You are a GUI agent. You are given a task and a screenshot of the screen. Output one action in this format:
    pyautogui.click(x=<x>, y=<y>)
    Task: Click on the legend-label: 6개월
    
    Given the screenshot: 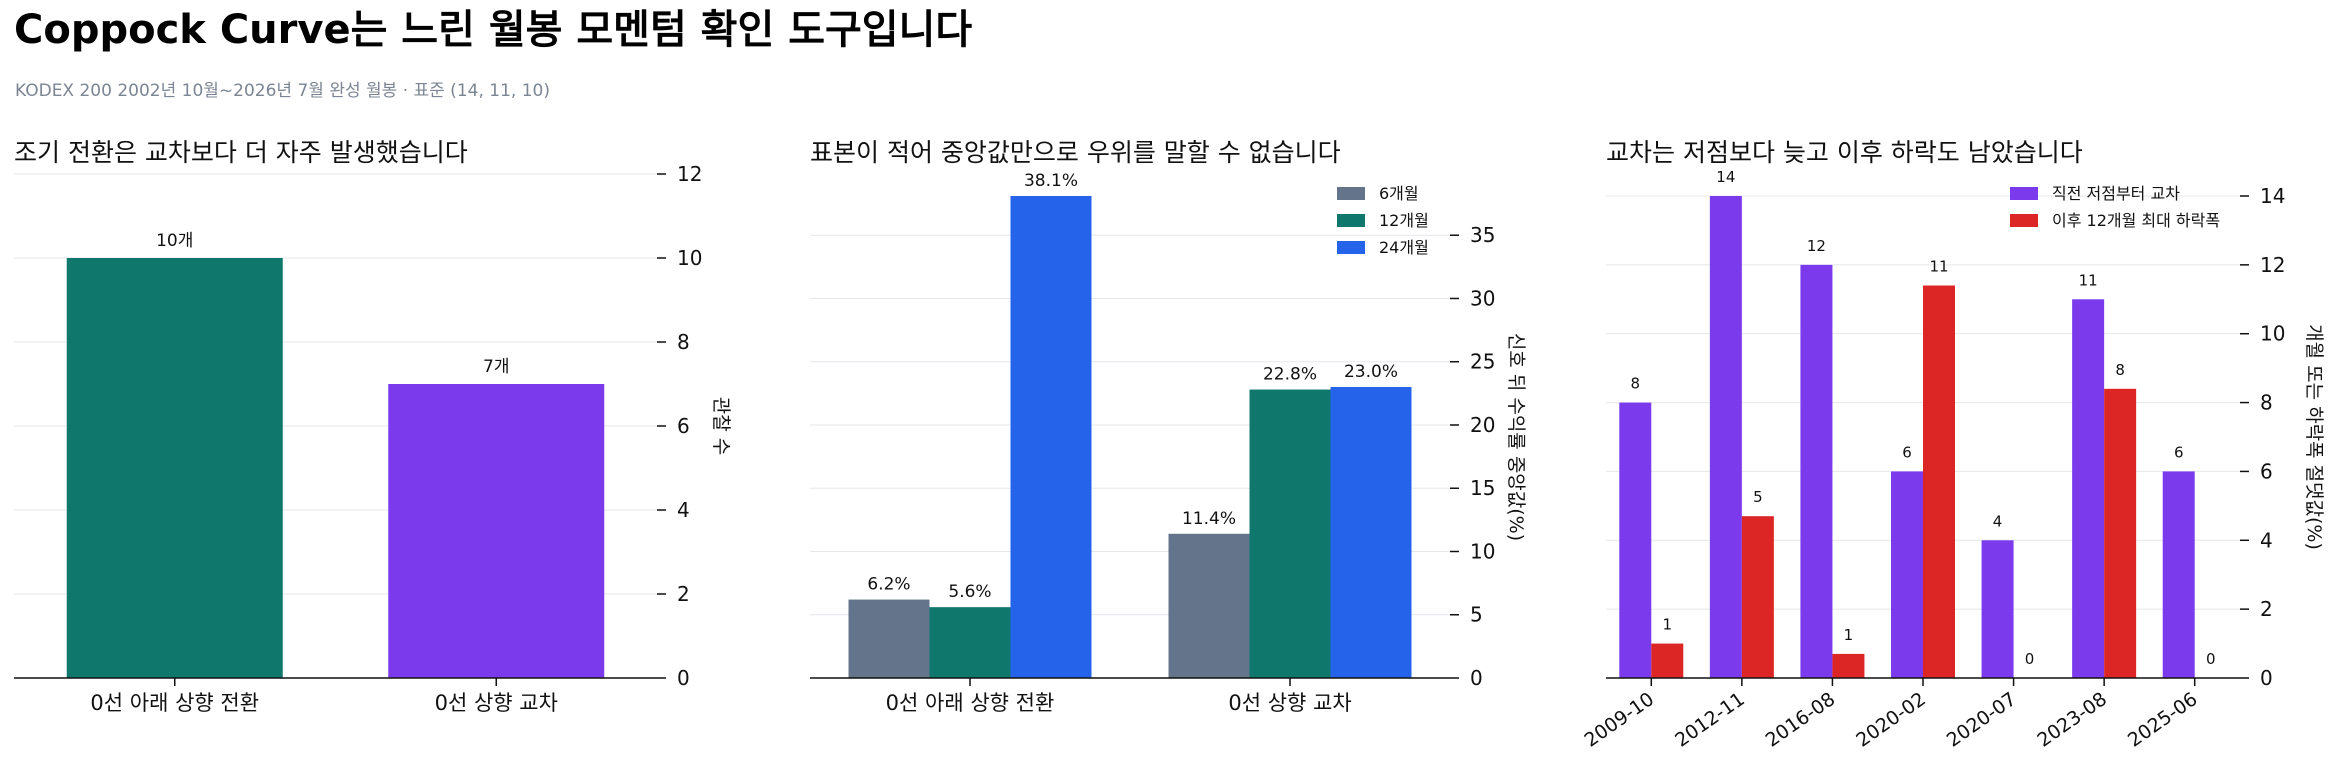 What is the action you would take?
    pyautogui.click(x=1399, y=193)
    